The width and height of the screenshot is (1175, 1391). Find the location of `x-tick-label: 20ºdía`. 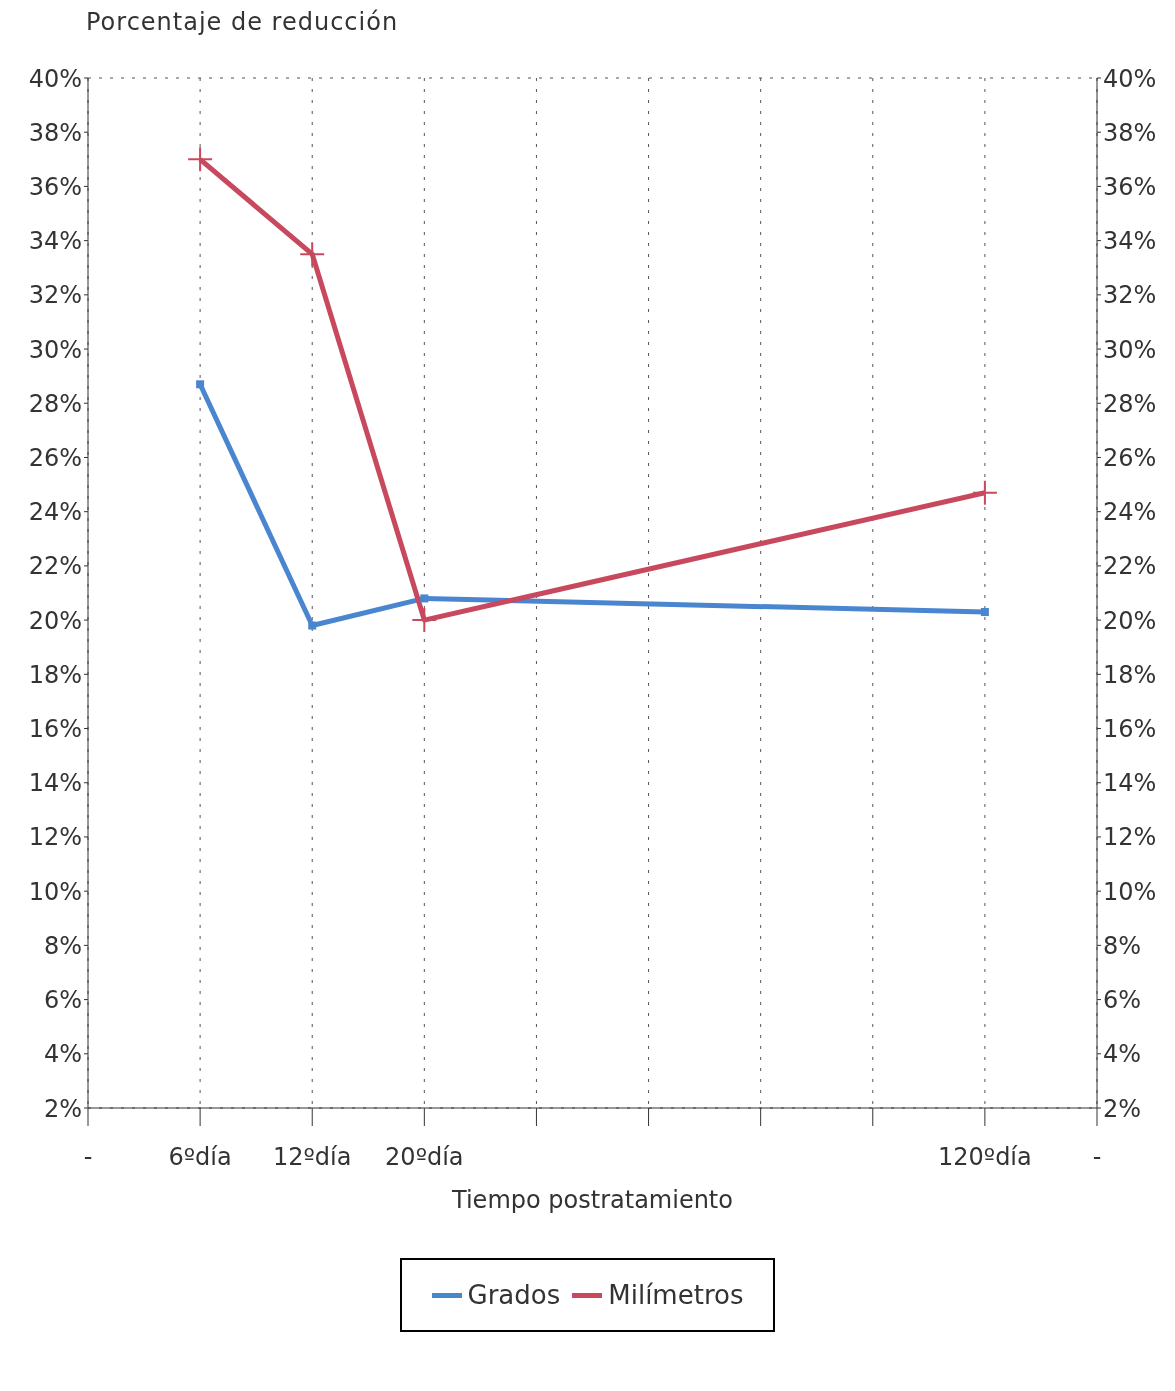

x-tick-label: 20ºdía is located at coordinates (424, 1157).